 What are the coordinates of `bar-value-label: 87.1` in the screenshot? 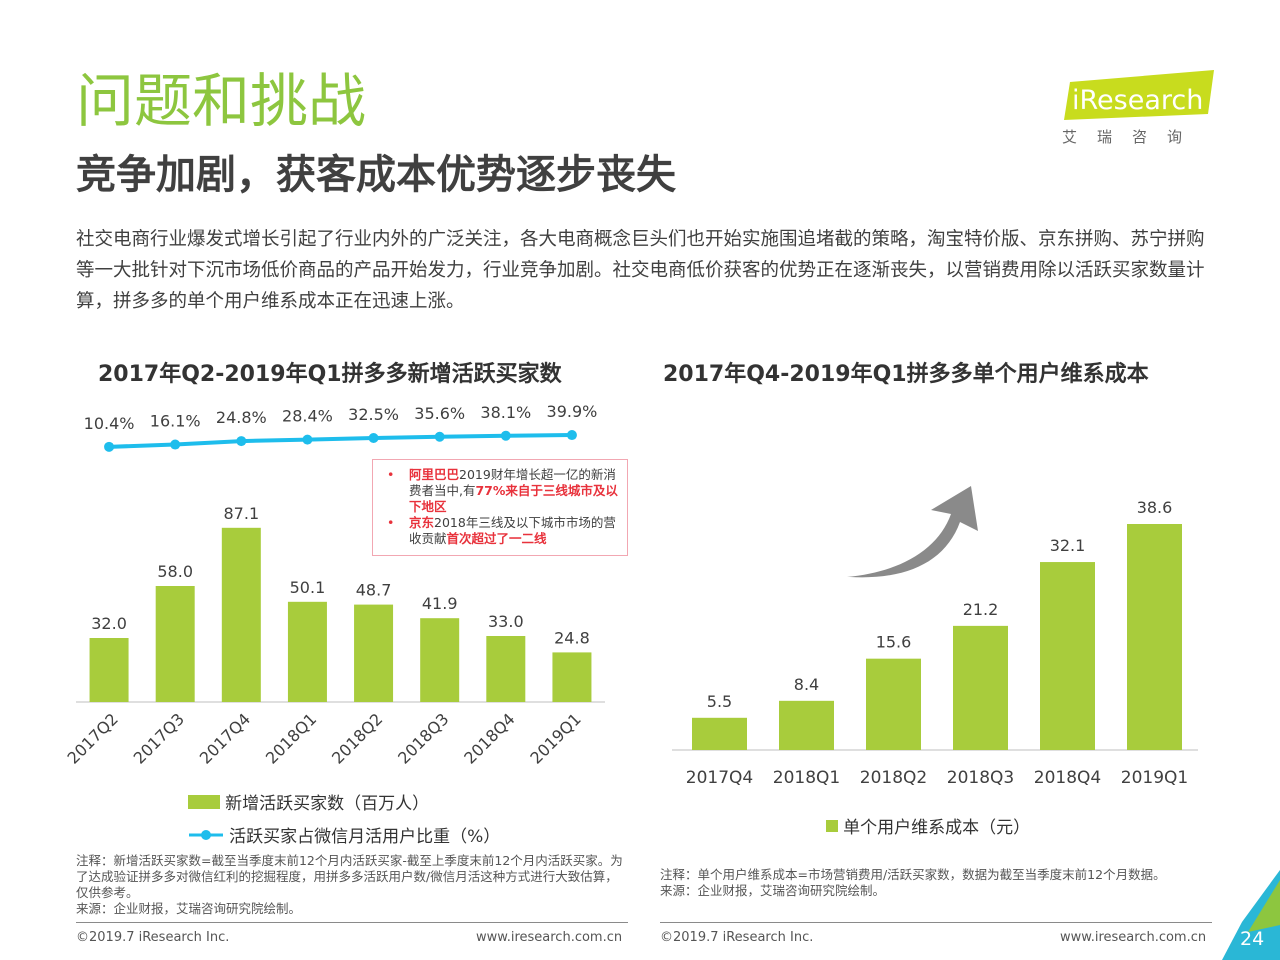 It's located at (242, 513).